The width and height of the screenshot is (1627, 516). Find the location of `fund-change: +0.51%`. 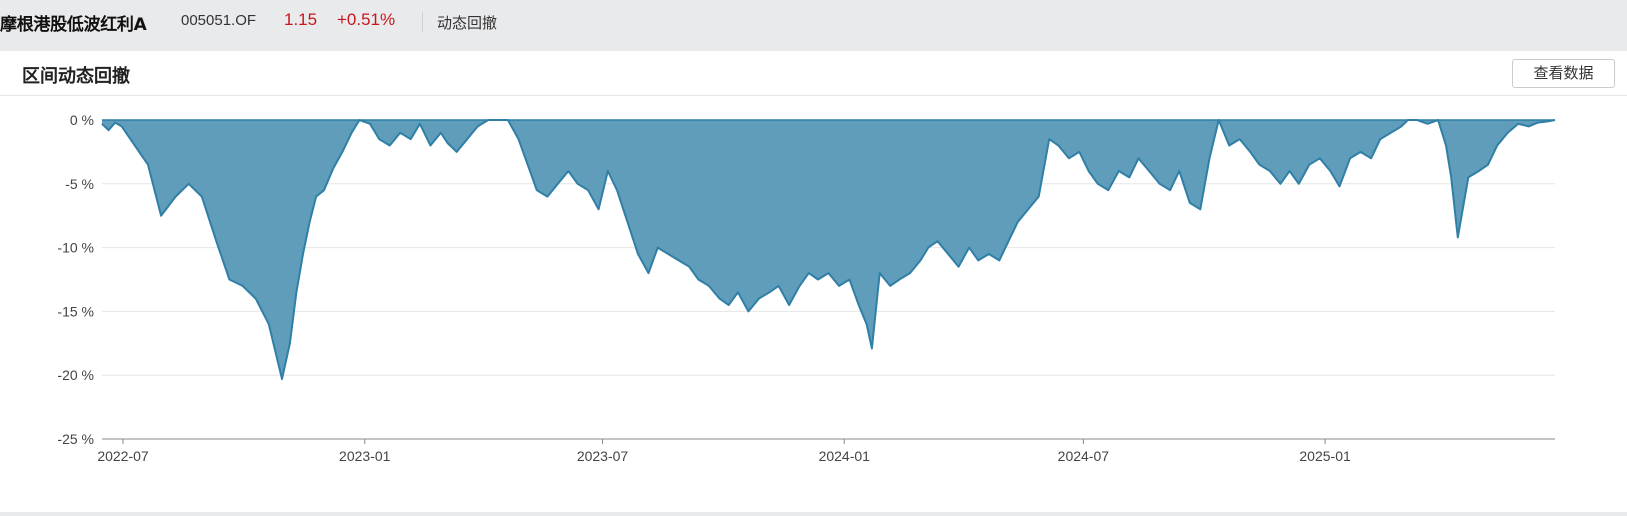

fund-change: +0.51% is located at coordinates (366, 19).